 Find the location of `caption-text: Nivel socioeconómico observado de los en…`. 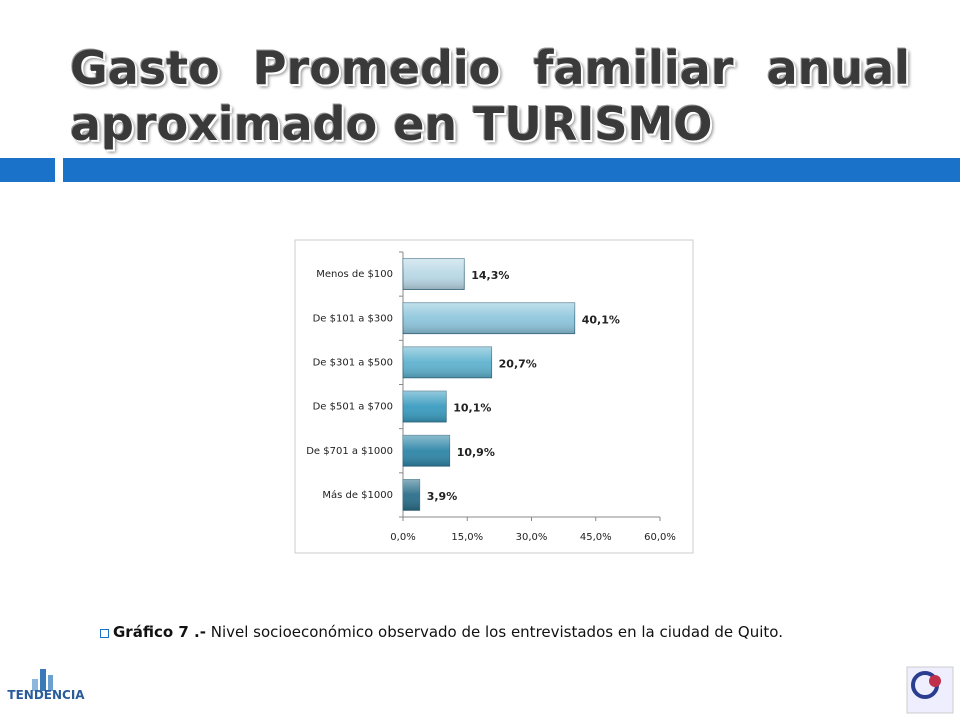

caption-text: Nivel socioeconómico observado de los en… is located at coordinates (496, 632).